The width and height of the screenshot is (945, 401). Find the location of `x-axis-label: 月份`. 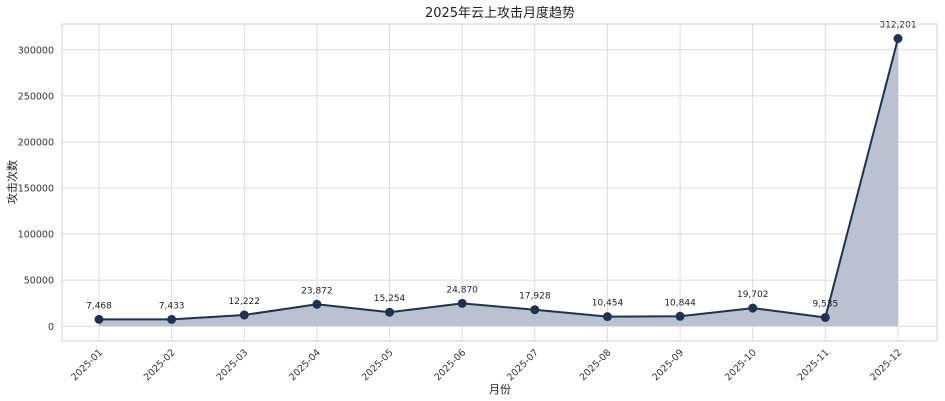

x-axis-label: 月份 is located at coordinates (500, 389).